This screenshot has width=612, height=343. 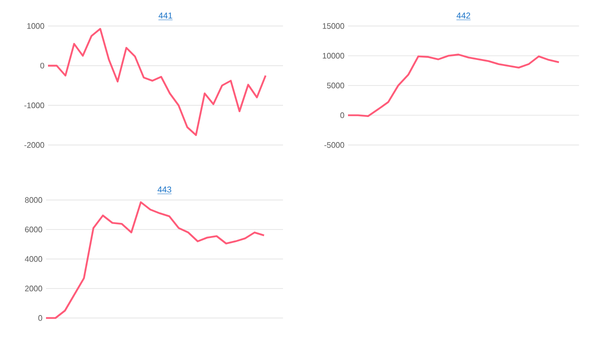 I want to click on y-tick-label: 10000, so click(x=333, y=55).